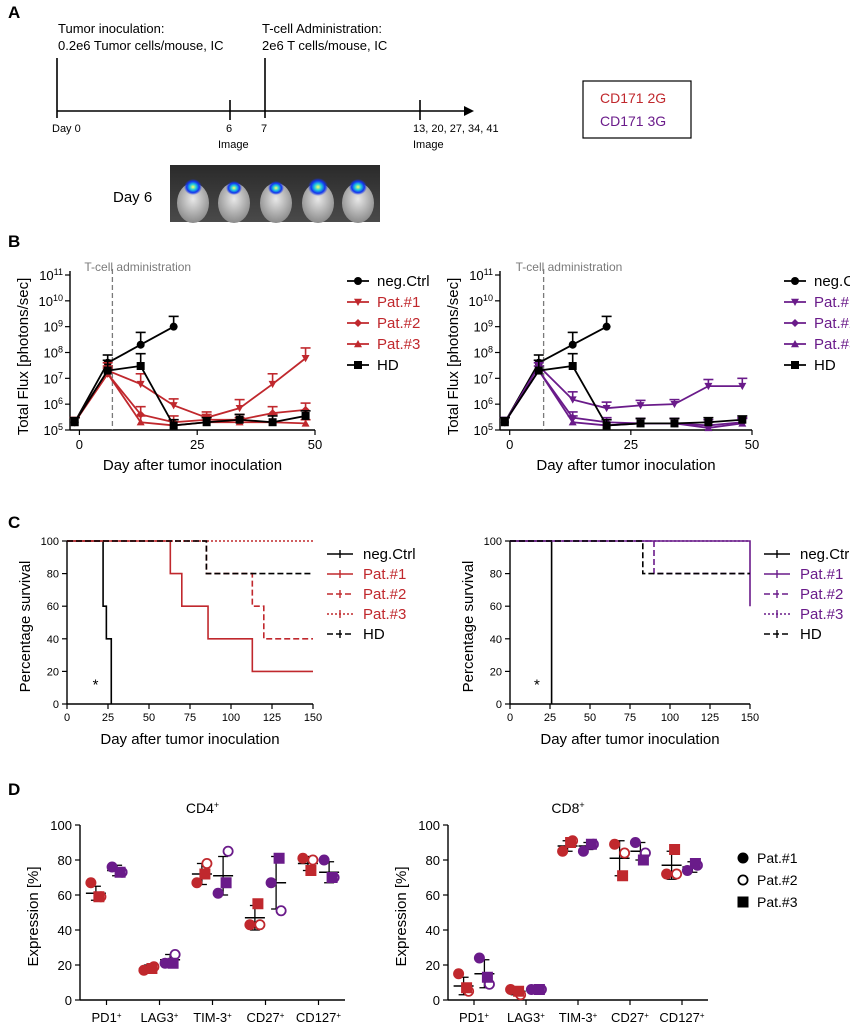 The height and width of the screenshot is (1027, 850). I want to click on legend-label: Pat.#2, so click(777, 880).